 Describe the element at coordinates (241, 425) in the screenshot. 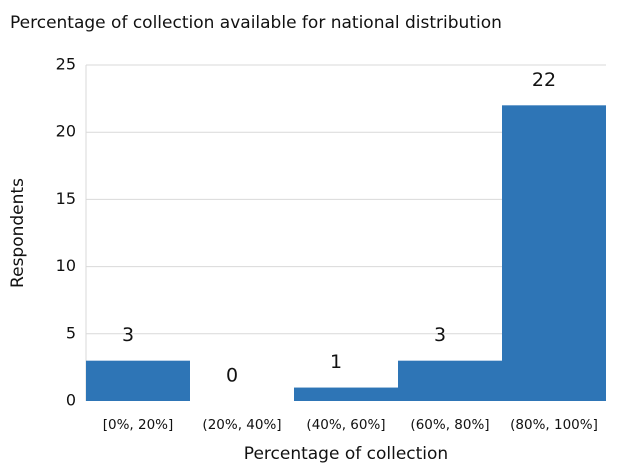

I see `x-tick-label: (20%, 40%]` at that location.